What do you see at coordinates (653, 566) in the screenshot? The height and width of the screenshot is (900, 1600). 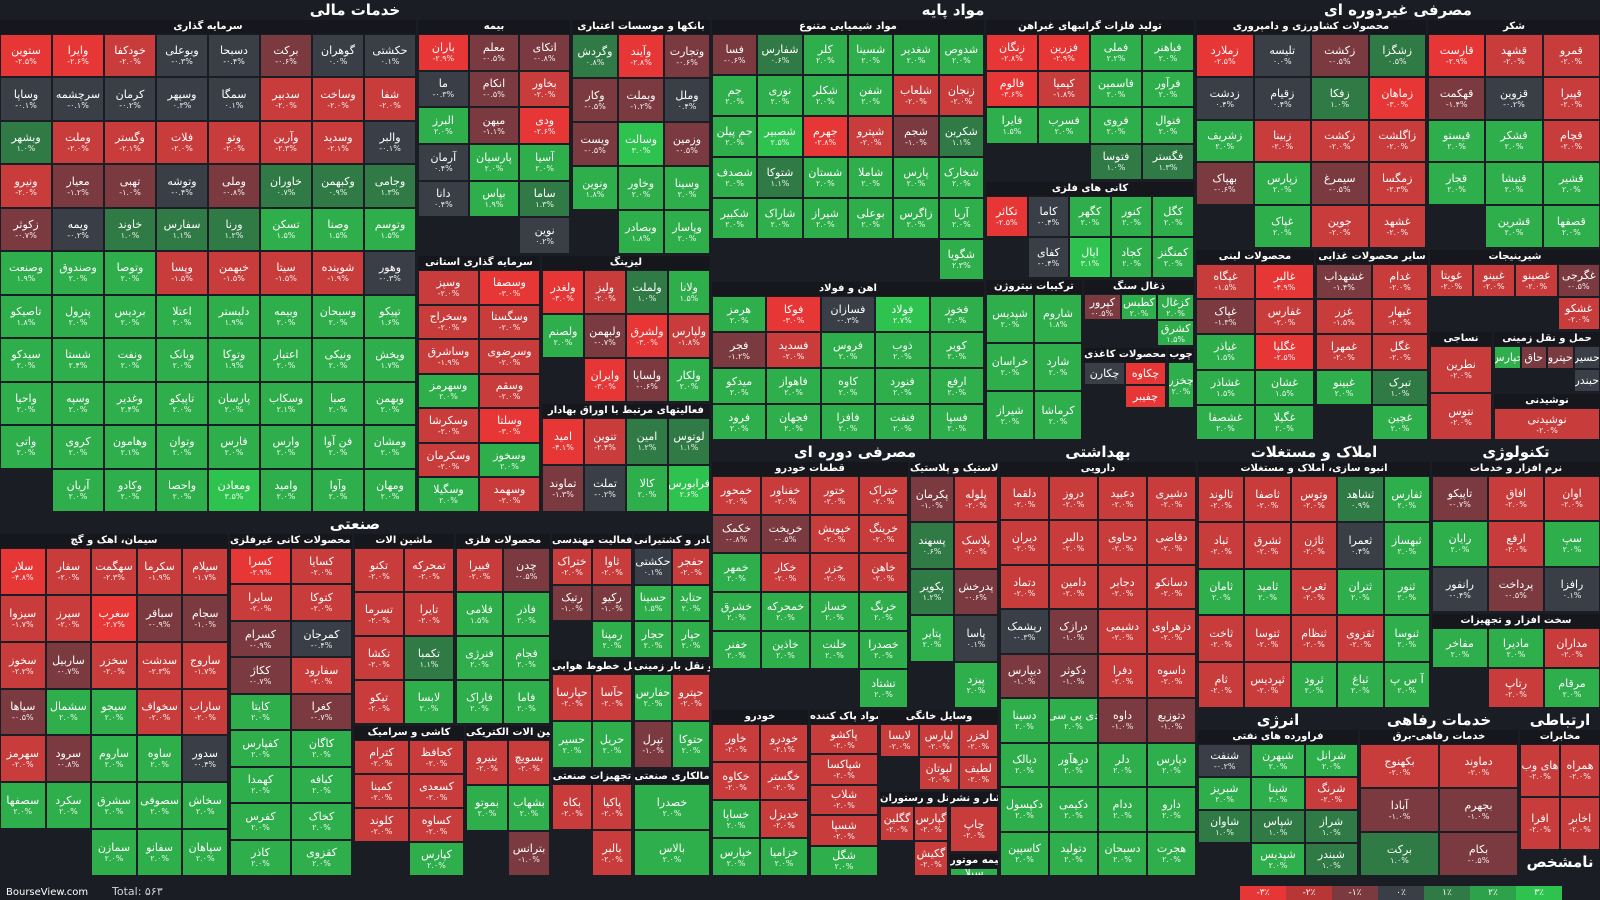 I see `symbol-cell: حکشتی ۰.۱%` at bounding box center [653, 566].